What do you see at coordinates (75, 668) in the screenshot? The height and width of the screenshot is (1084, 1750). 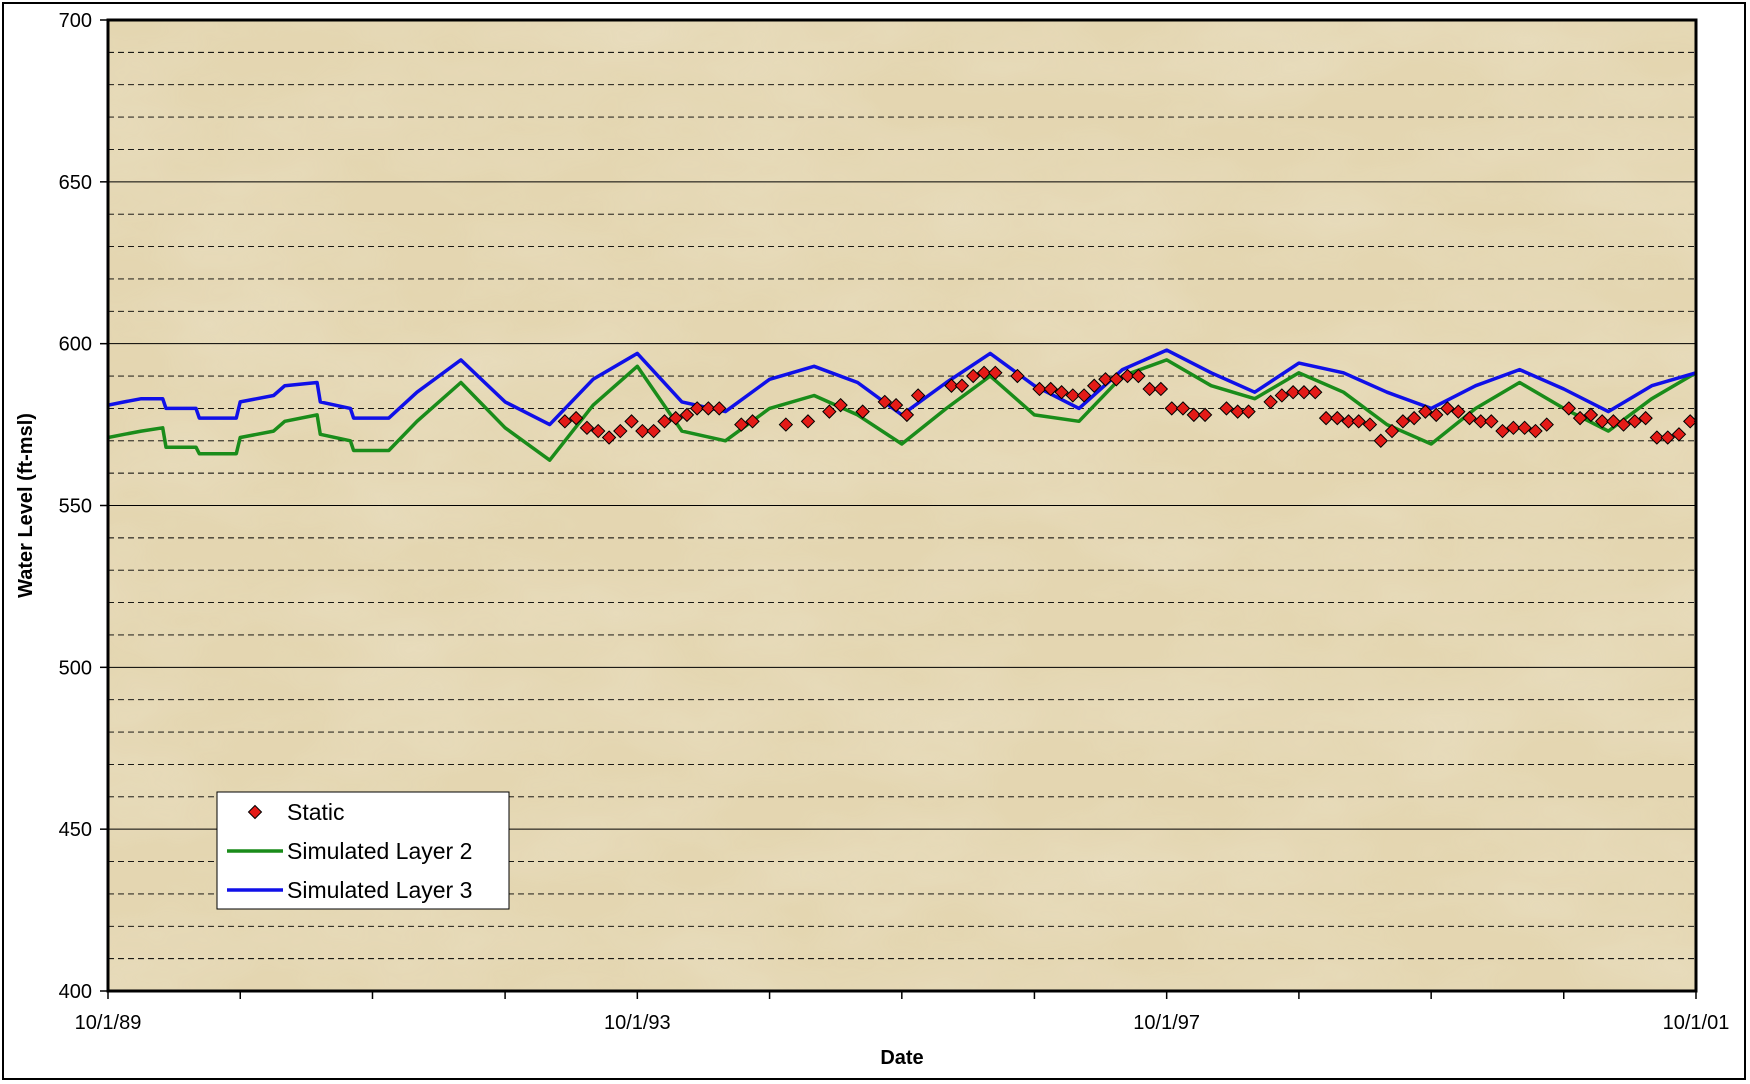 I see `y-tick-label: 500` at bounding box center [75, 668].